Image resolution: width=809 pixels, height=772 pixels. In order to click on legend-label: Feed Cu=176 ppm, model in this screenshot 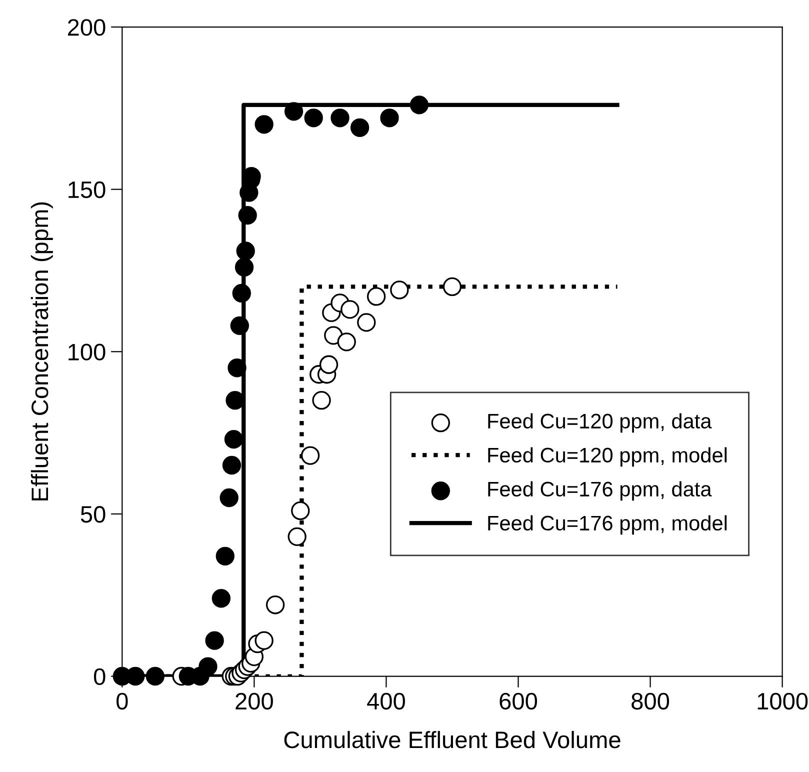, I will do `click(607, 525)`.